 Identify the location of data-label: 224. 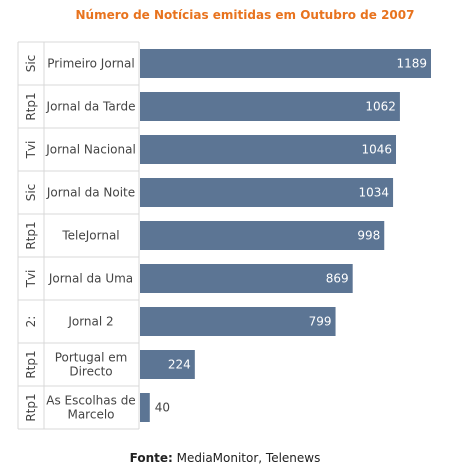
(179, 365).